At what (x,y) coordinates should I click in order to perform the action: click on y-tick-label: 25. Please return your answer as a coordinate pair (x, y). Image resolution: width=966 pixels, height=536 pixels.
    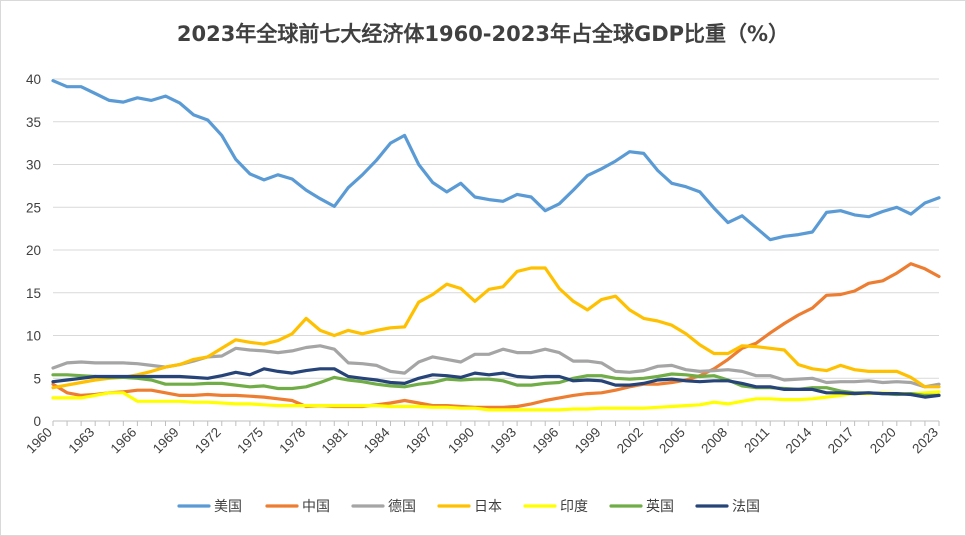
    Looking at the image, I should click on (33, 207).